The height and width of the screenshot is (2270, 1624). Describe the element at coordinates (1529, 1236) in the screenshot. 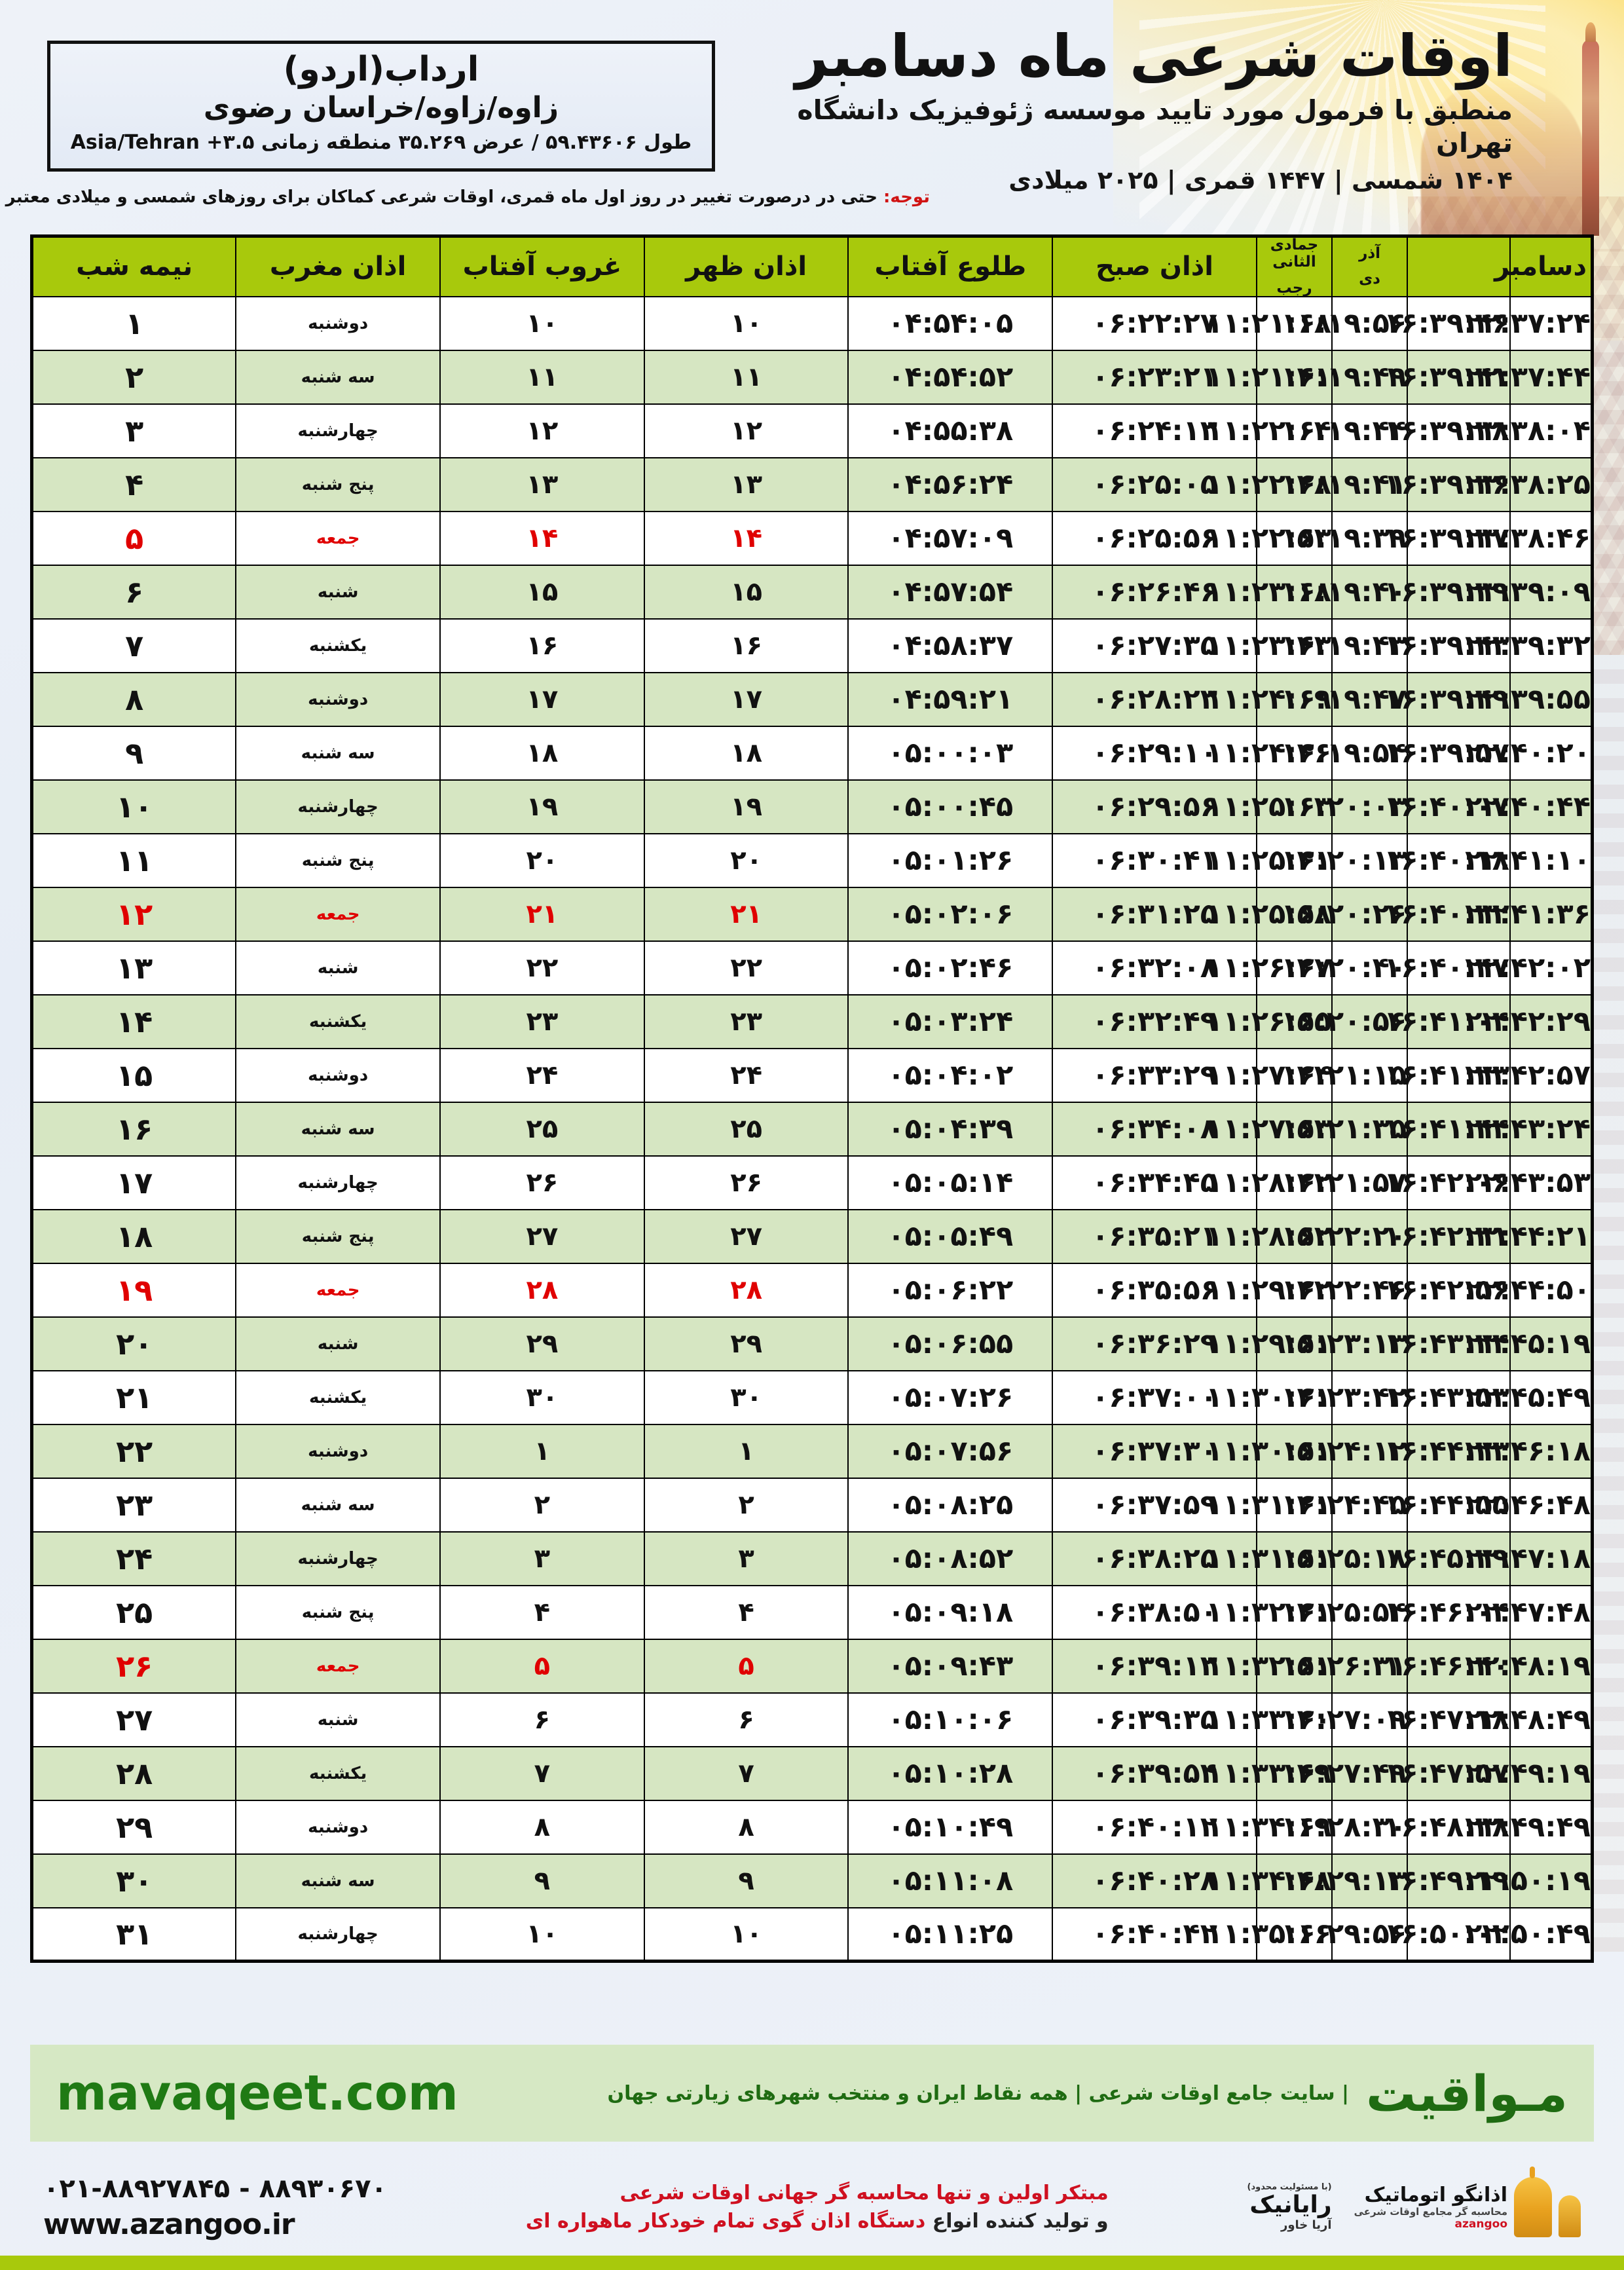

I see `cell-midnight: ۲۲:۴۴:۲۱` at that location.